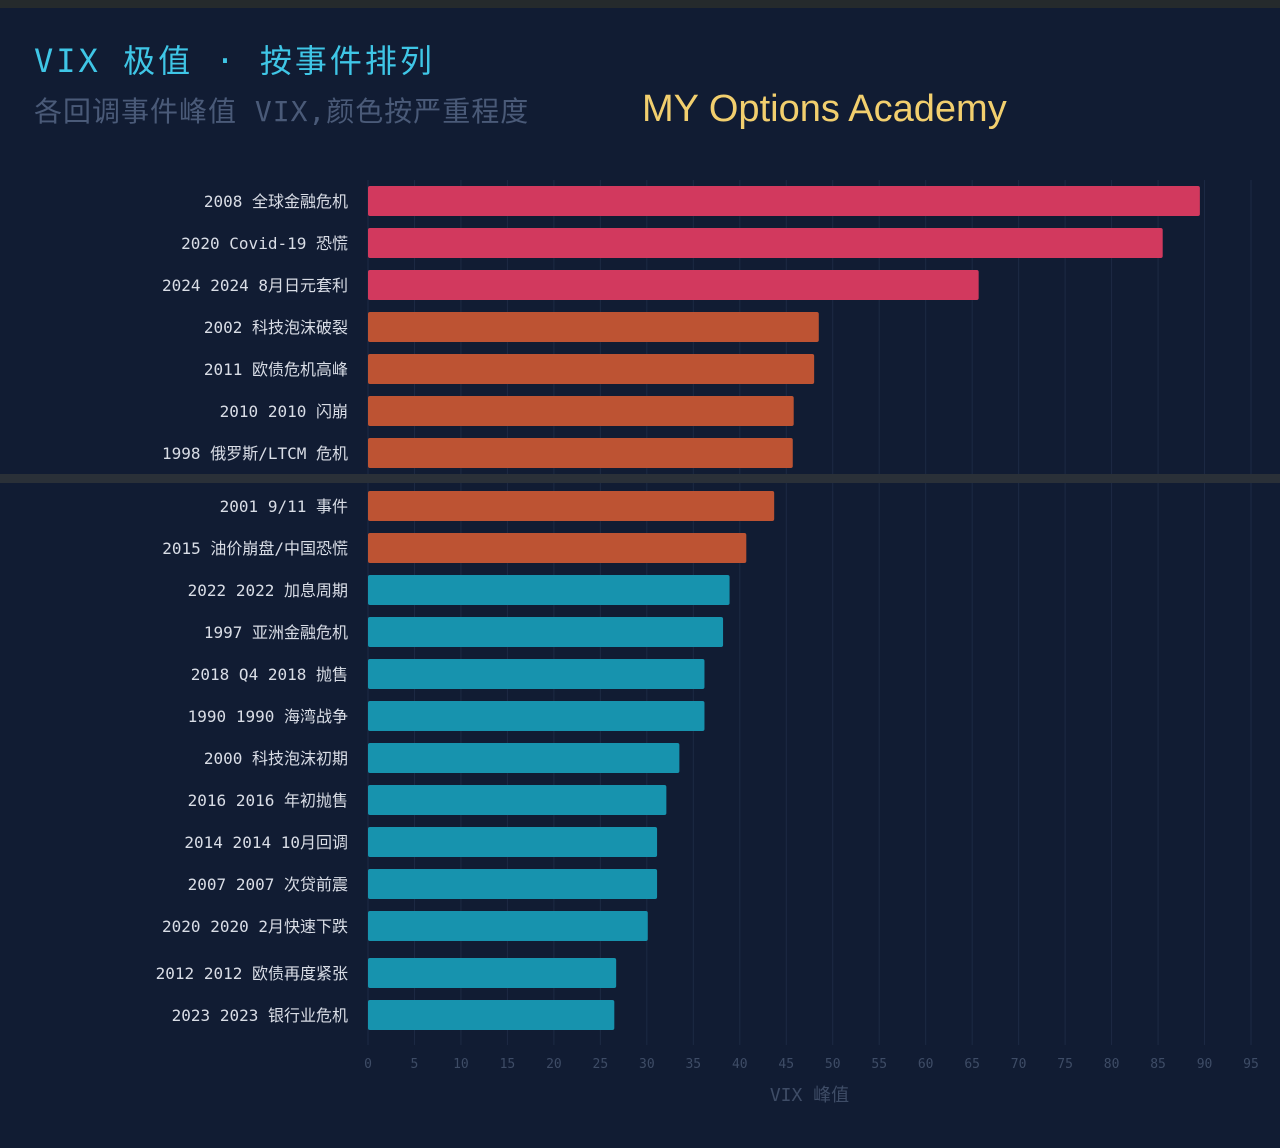 The height and width of the screenshot is (1148, 1280). I want to click on category-label: 2023 2023 银行业危机, so click(260, 1015).